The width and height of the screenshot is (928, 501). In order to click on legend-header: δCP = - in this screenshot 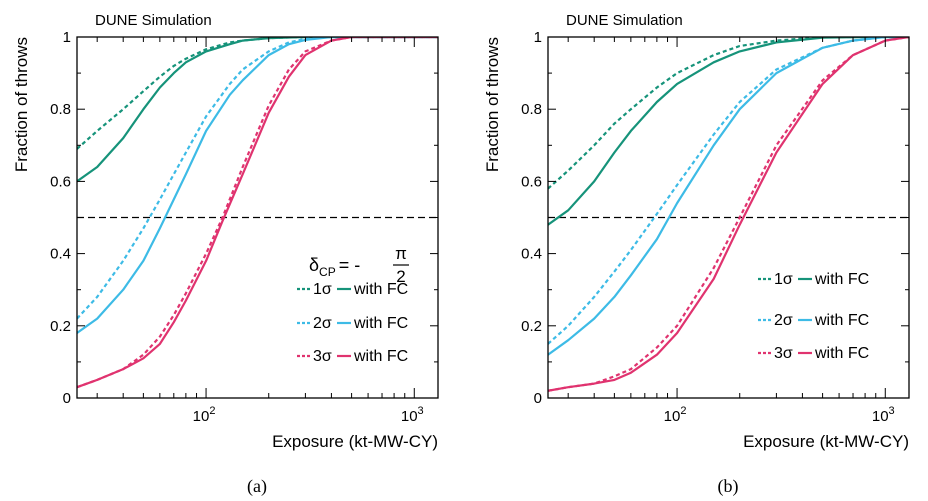, I will do `click(334, 267)`.